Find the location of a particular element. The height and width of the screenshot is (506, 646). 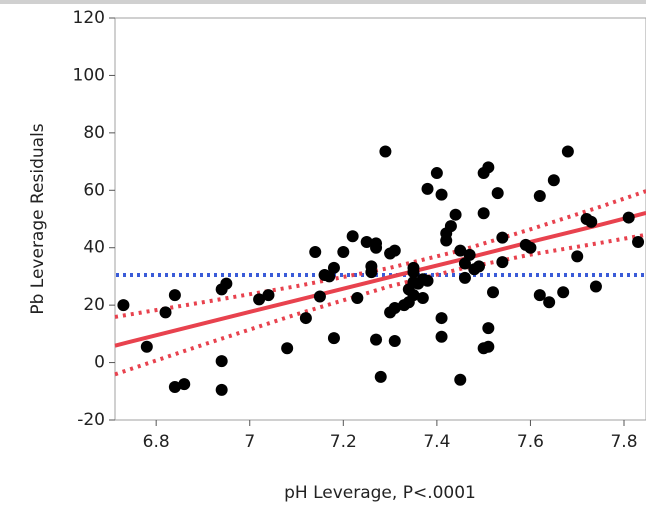

x-tick-label: 7.8 is located at coordinates (623, 442).